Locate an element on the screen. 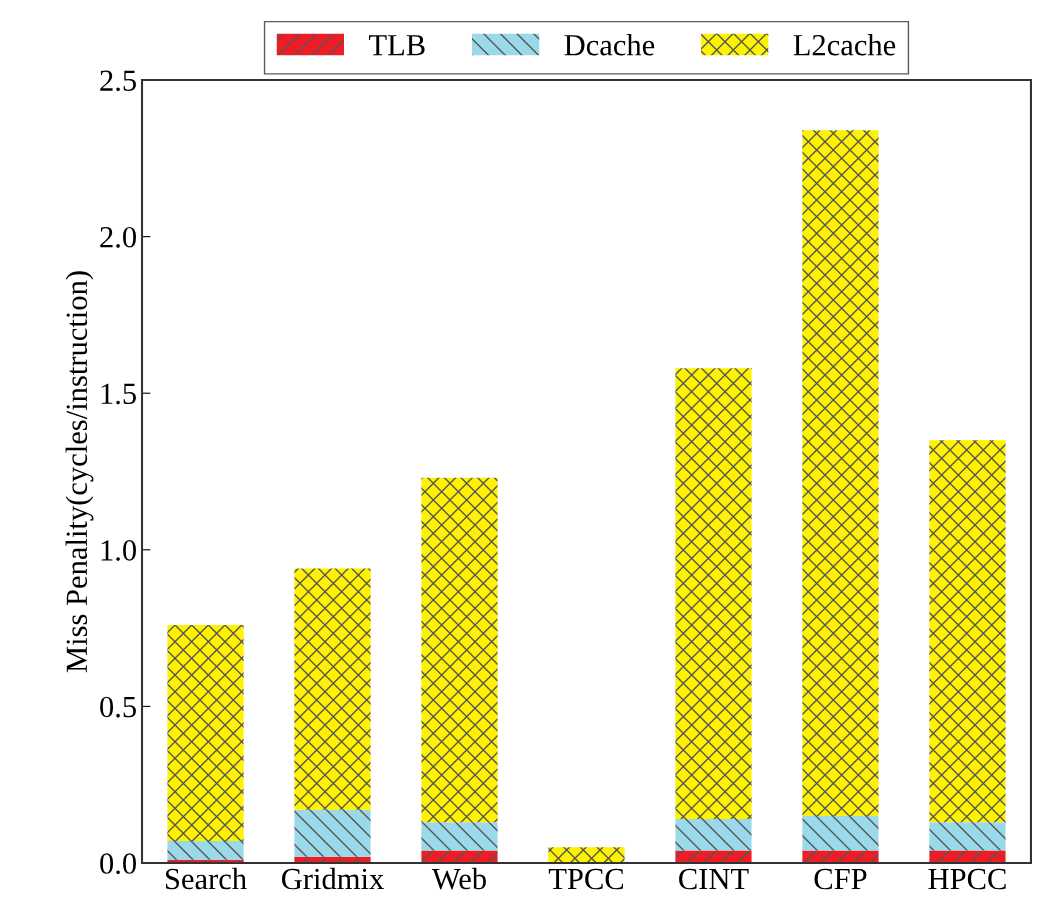 This screenshot has width=1052, height=920. y-axis-title: Miss Penality(cycles/instruction) is located at coordinates (79, 472).